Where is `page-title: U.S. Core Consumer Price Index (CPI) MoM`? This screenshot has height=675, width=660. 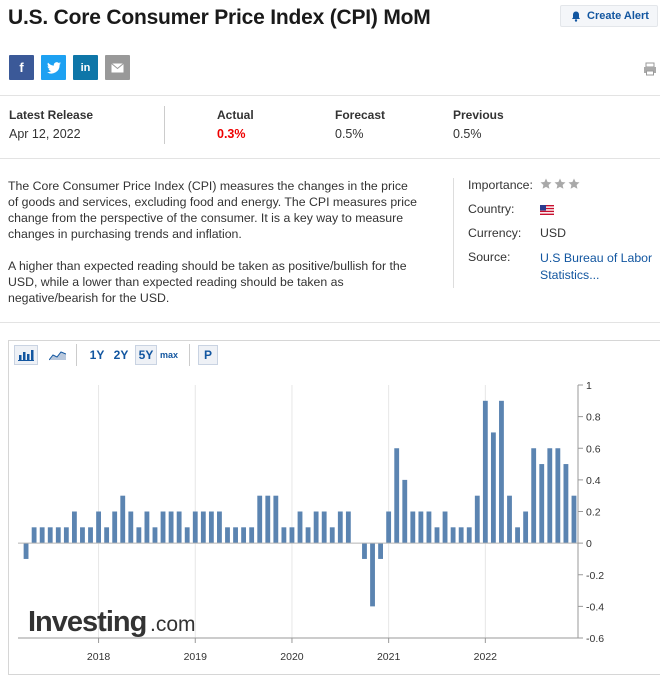 page-title: U.S. Core Consumer Price Index (CPI) MoM is located at coordinates (219, 17).